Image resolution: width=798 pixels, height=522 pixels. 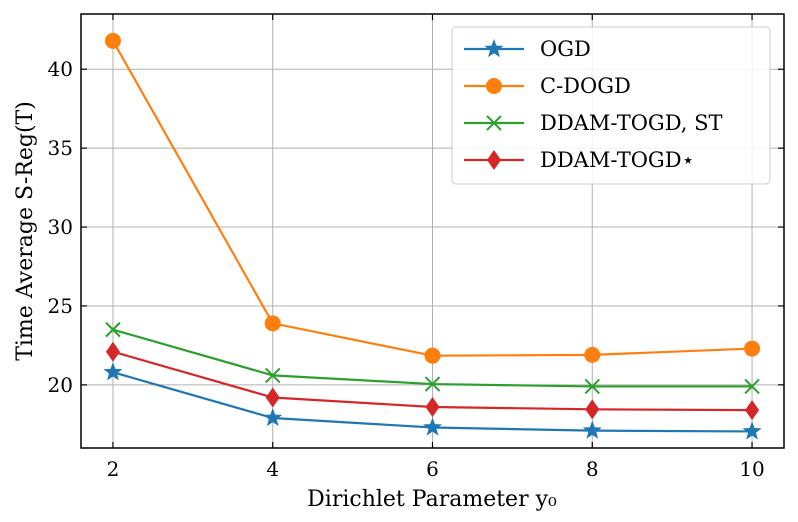 I want to click on x-tick-label: 10, so click(x=751, y=469).